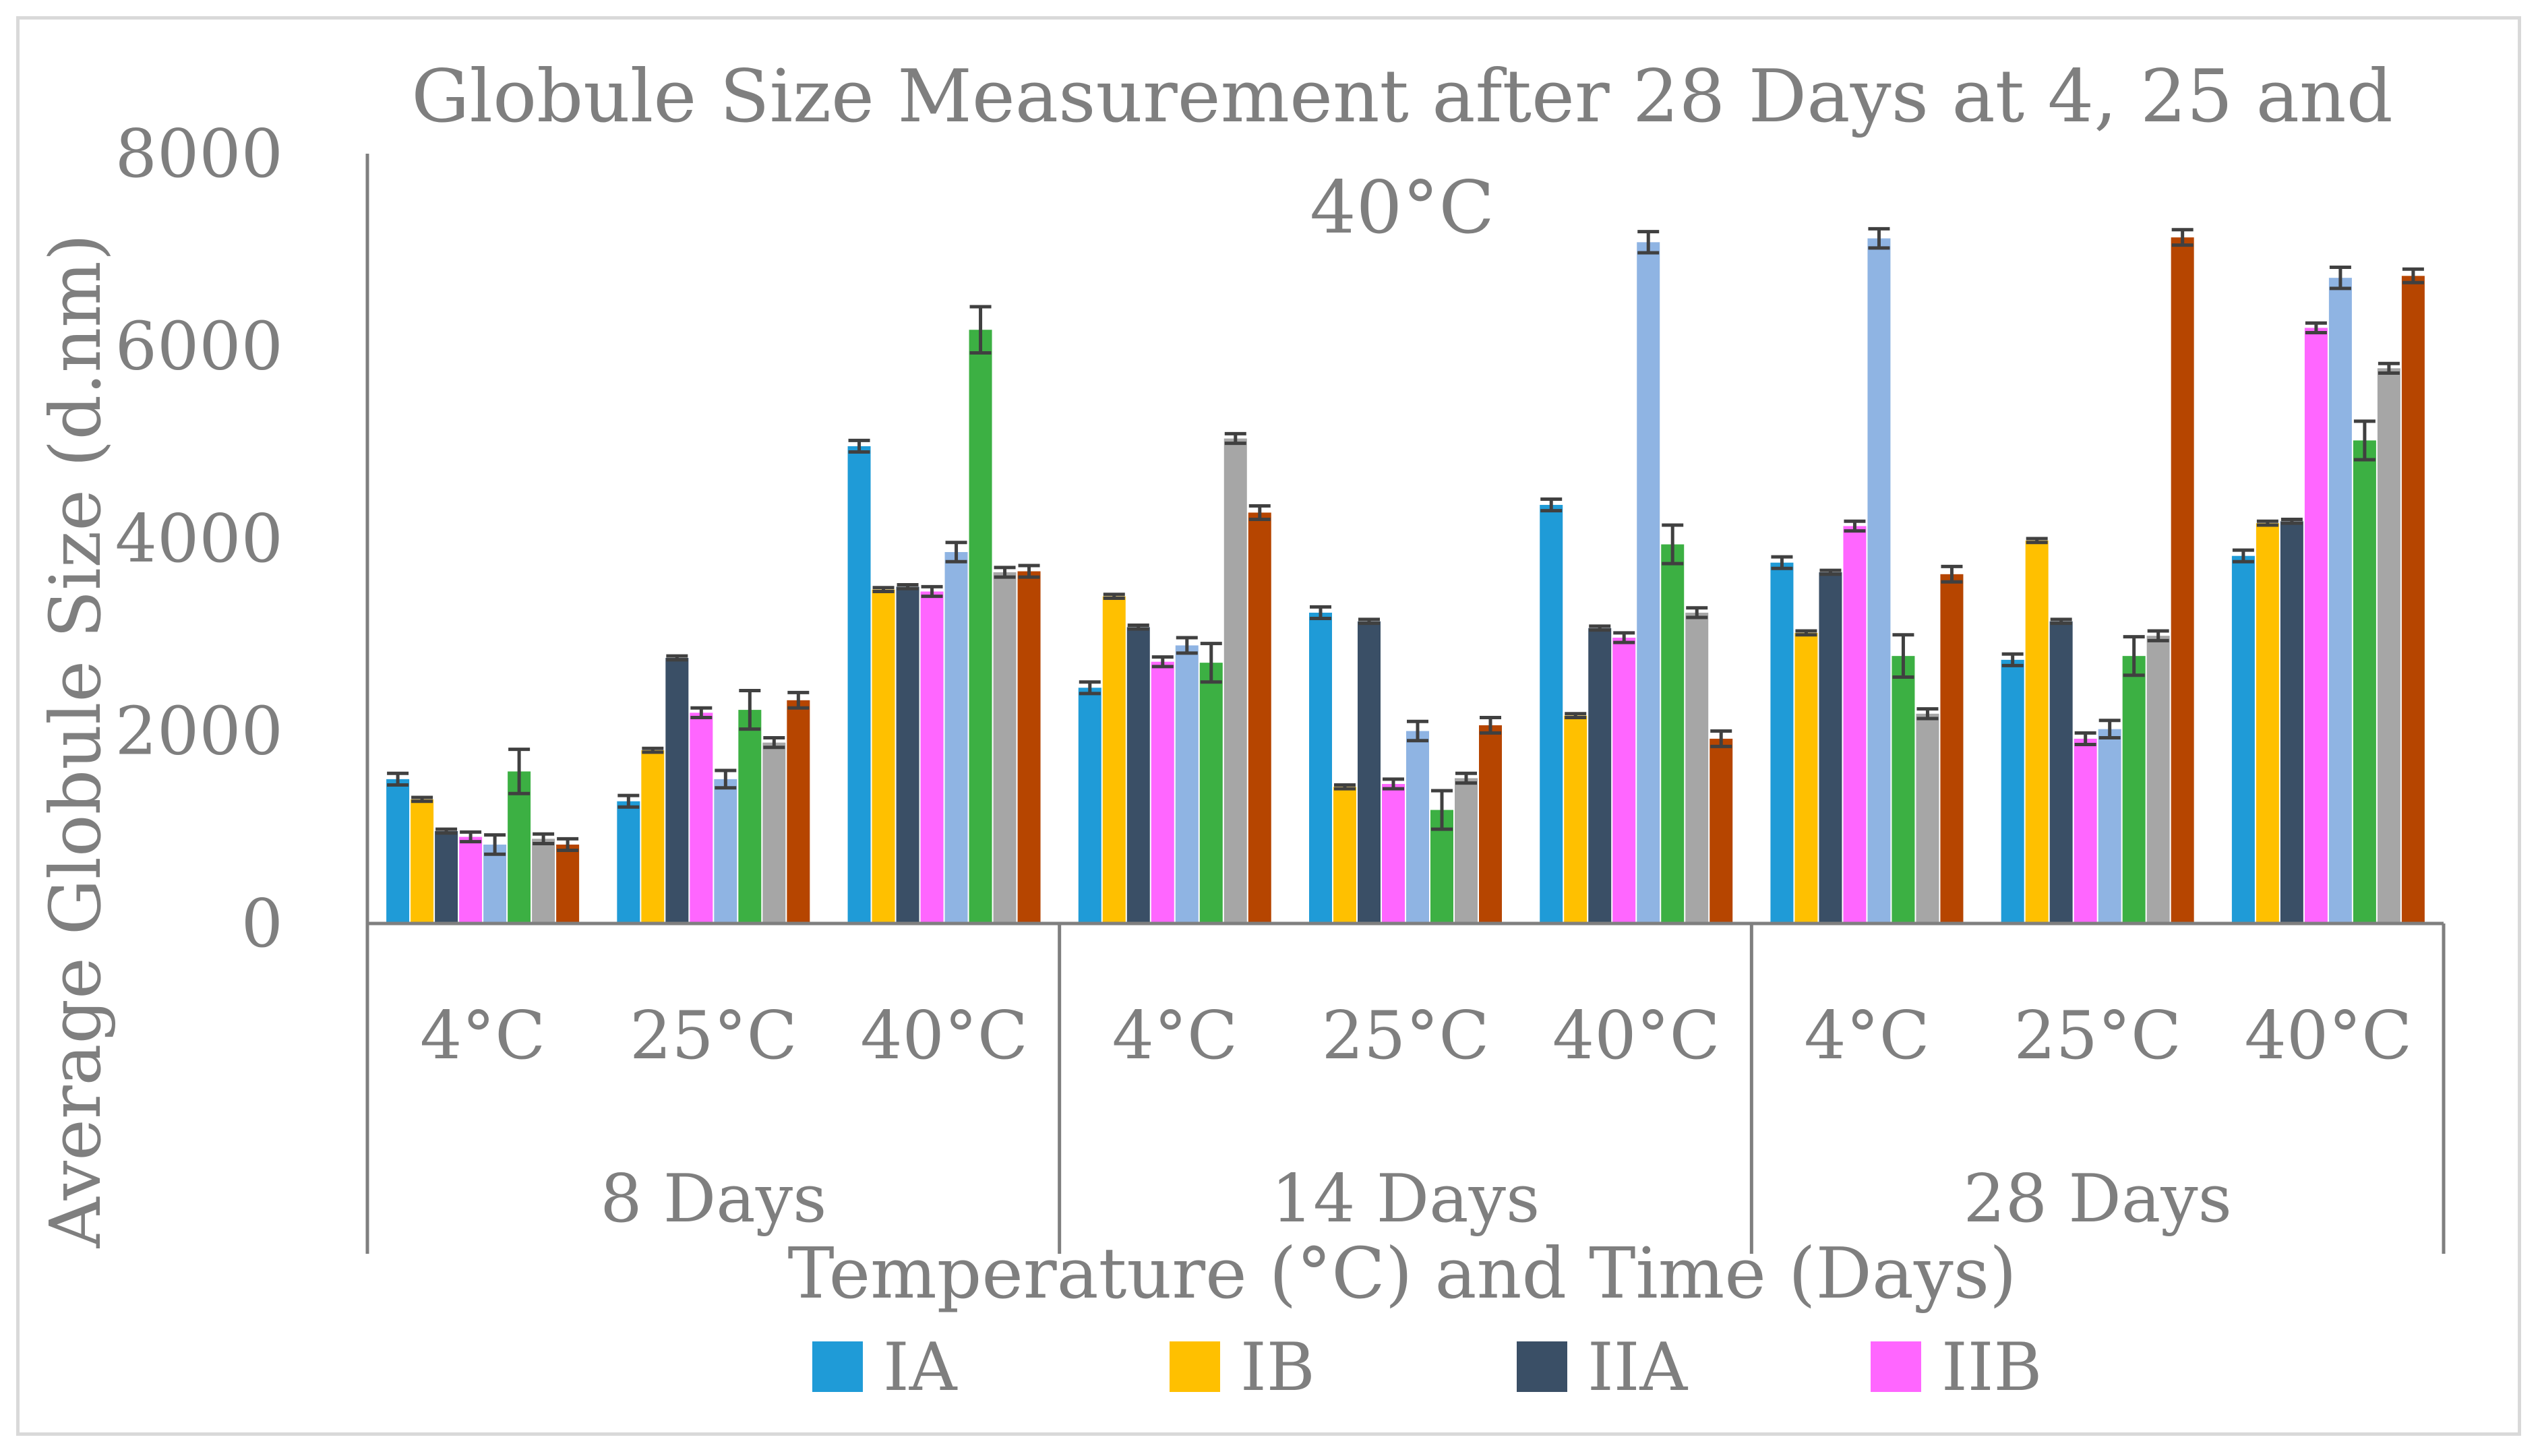  What do you see at coordinates (1991, 1367) in the screenshot?
I see `legend-label: IIB` at bounding box center [1991, 1367].